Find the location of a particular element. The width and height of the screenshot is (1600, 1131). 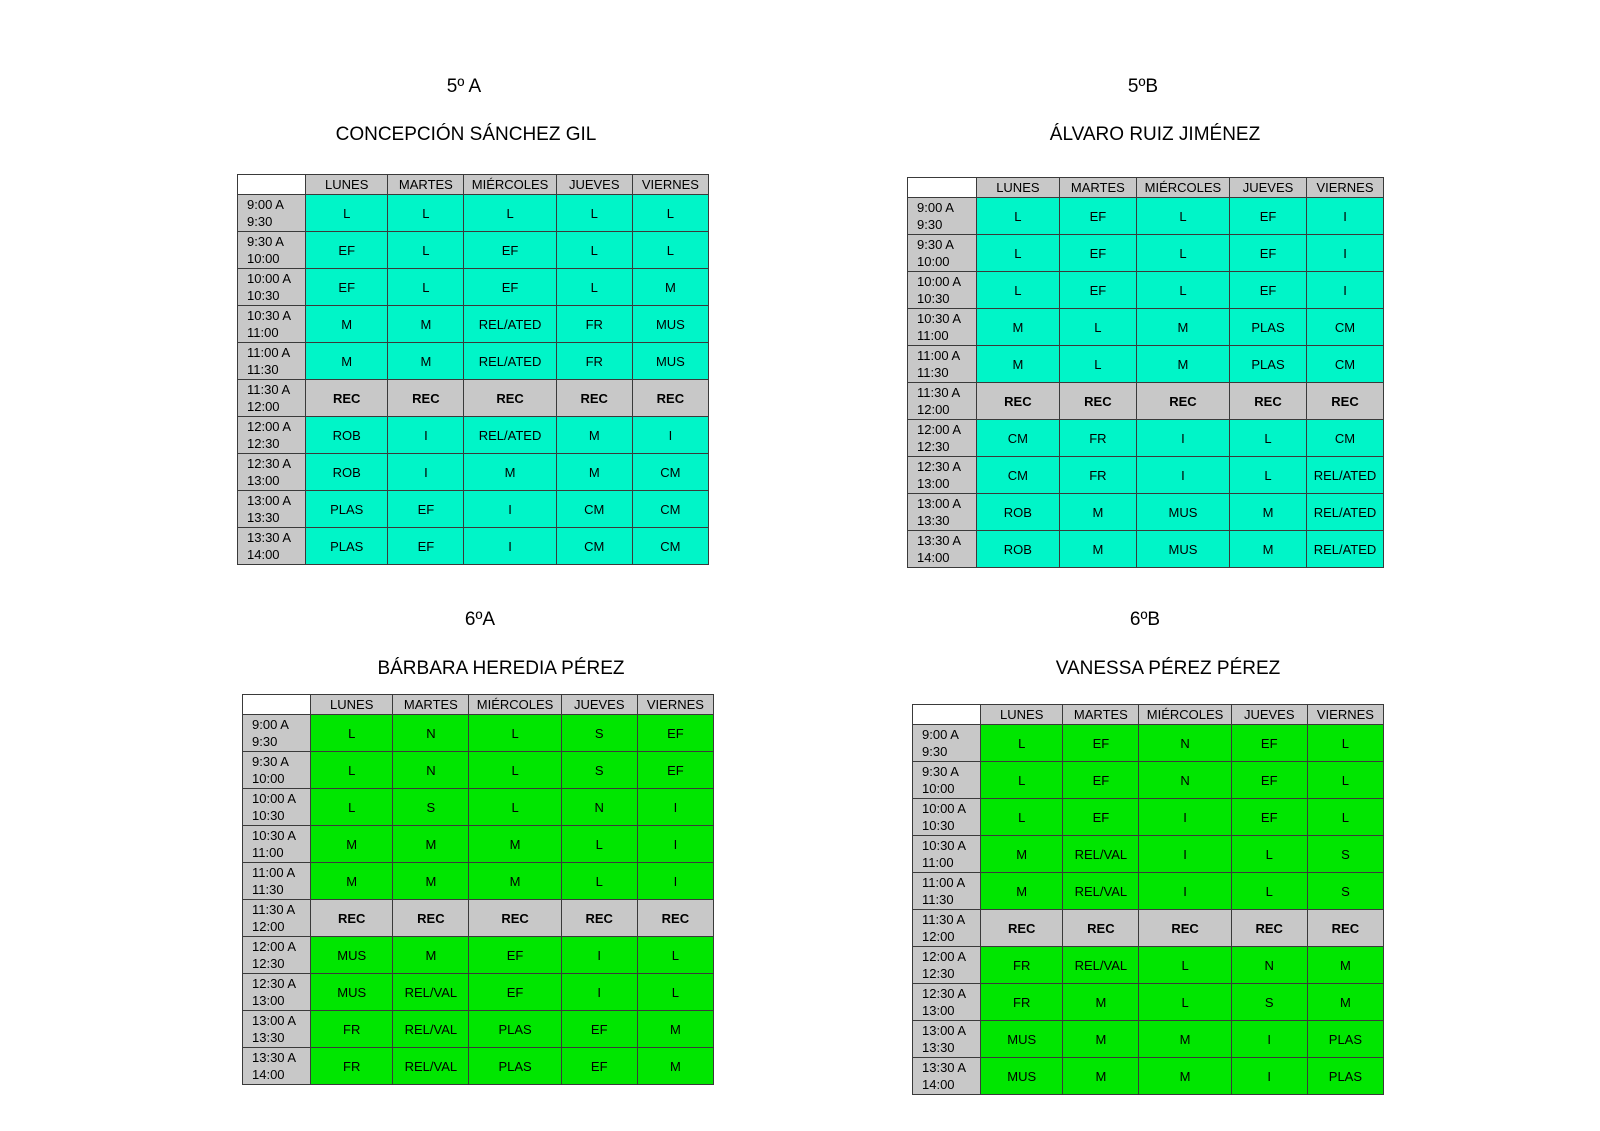

subject-cell: S is located at coordinates (599, 733).